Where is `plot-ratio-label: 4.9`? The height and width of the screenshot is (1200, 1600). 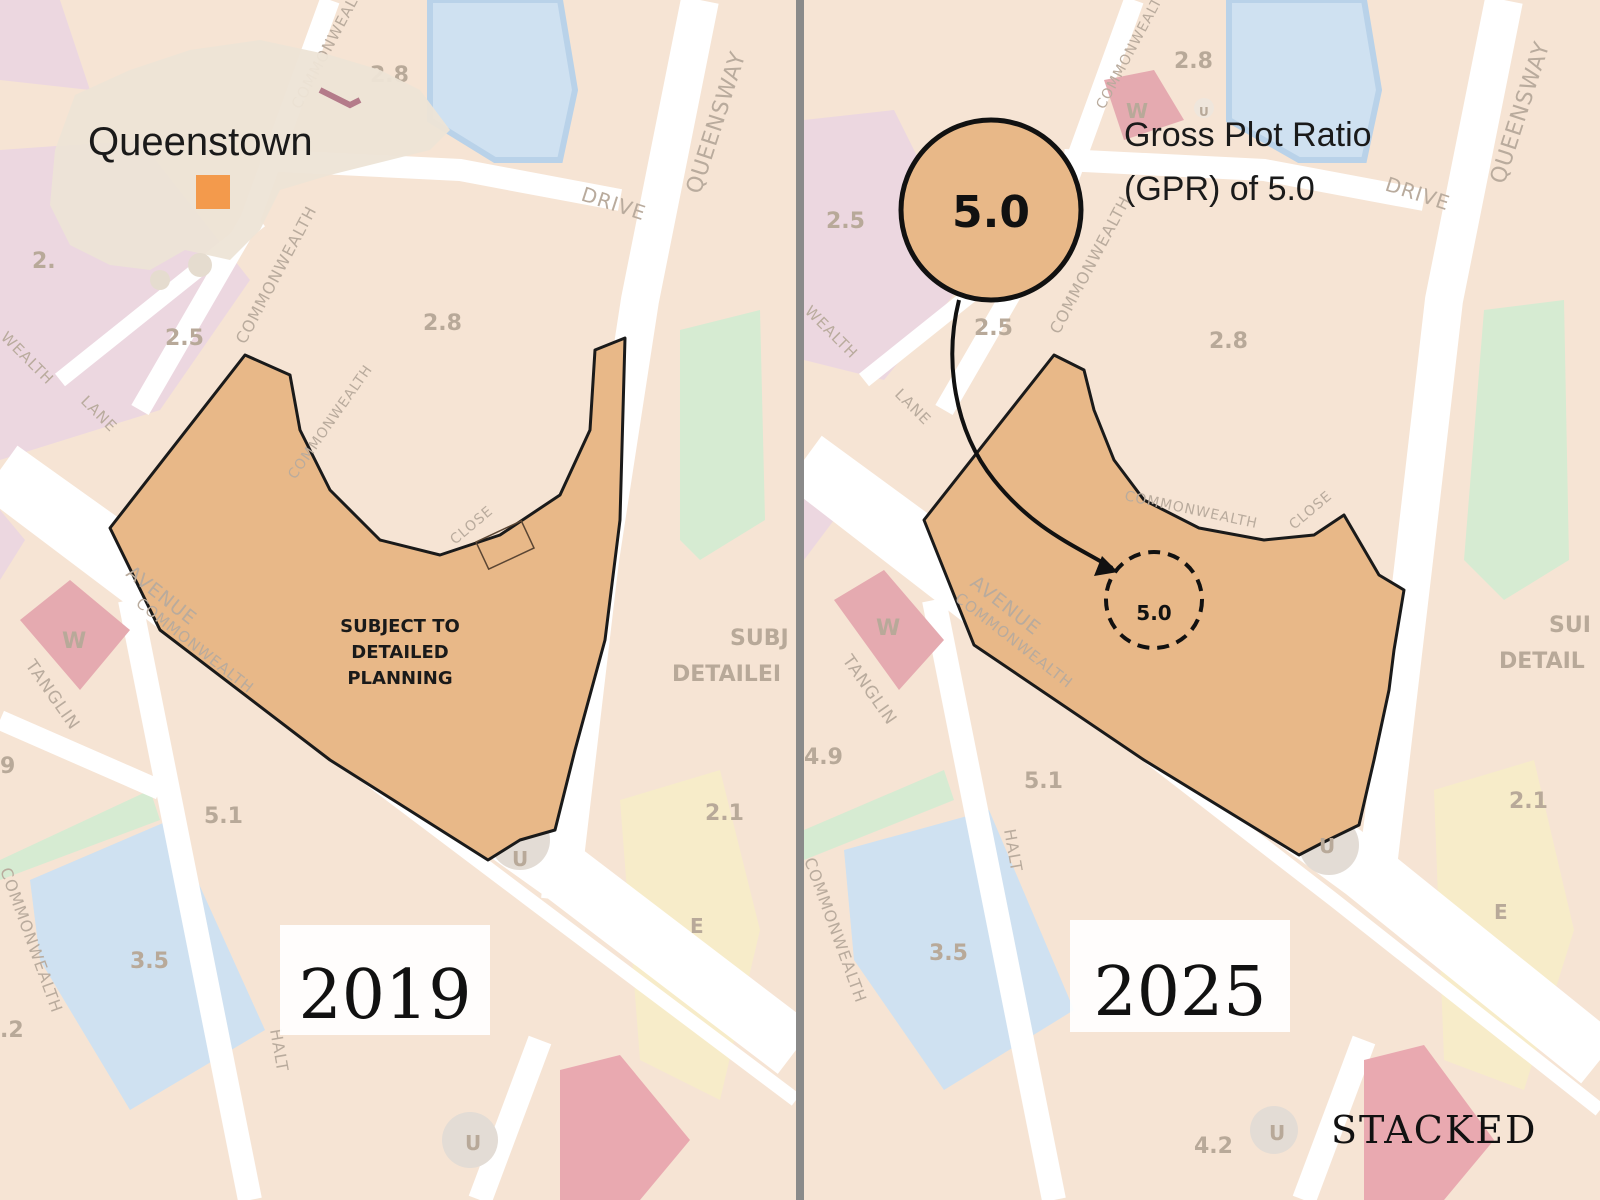 plot-ratio-label: 4.9 is located at coordinates (823, 757).